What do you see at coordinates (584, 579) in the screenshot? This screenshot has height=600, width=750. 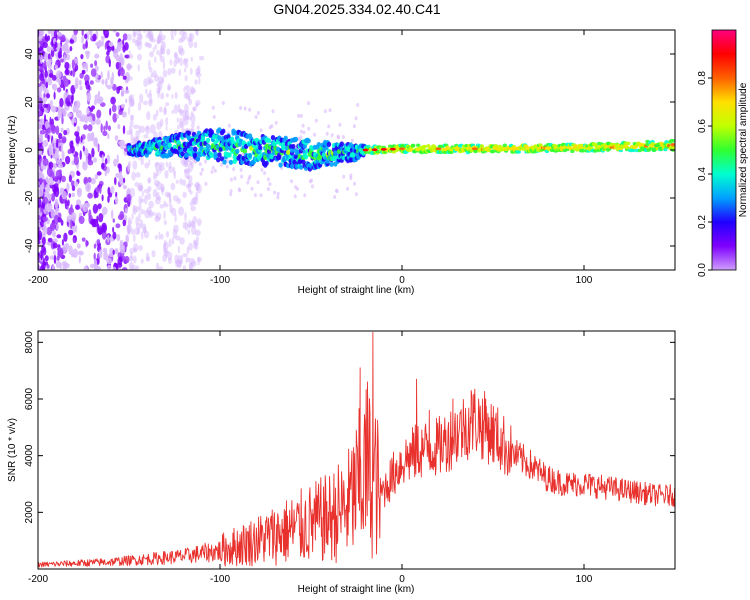 I see `snr-xtick-label: 100` at bounding box center [584, 579].